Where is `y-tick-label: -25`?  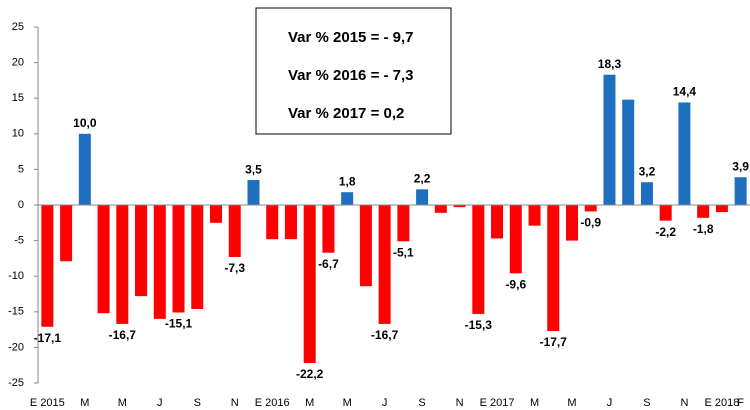
y-tick-label: -25 is located at coordinates (16, 383).